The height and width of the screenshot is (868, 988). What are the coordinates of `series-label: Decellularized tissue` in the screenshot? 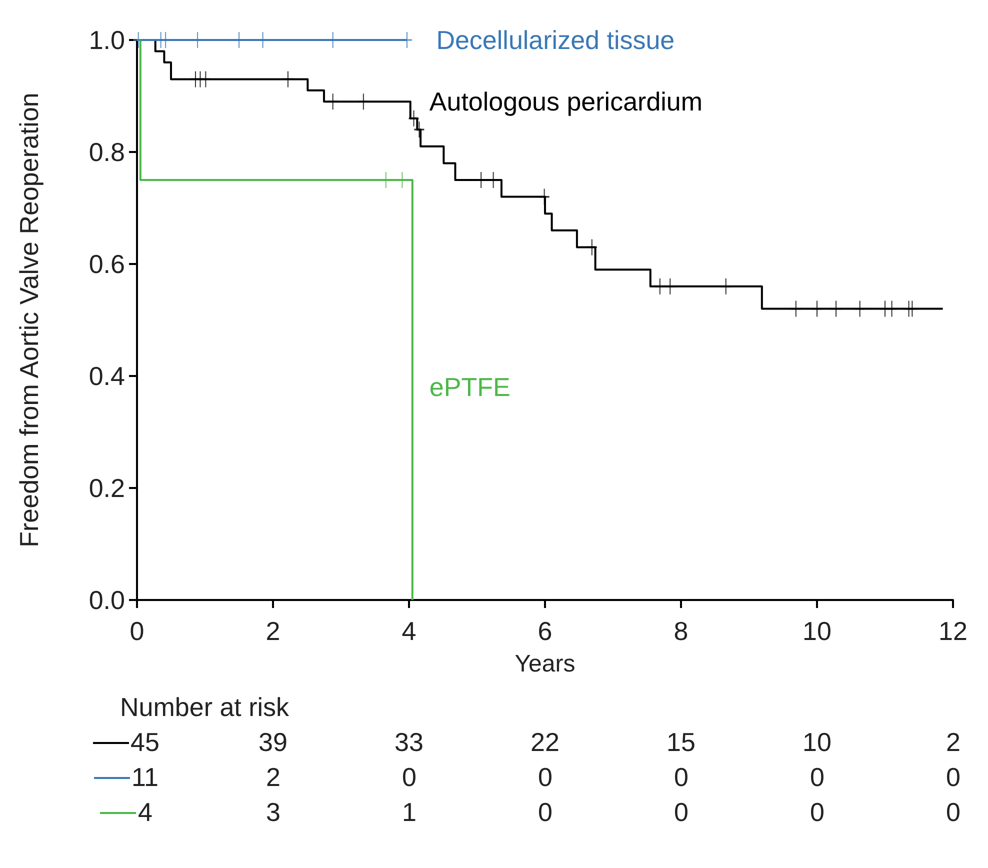 It's located at (555, 40).